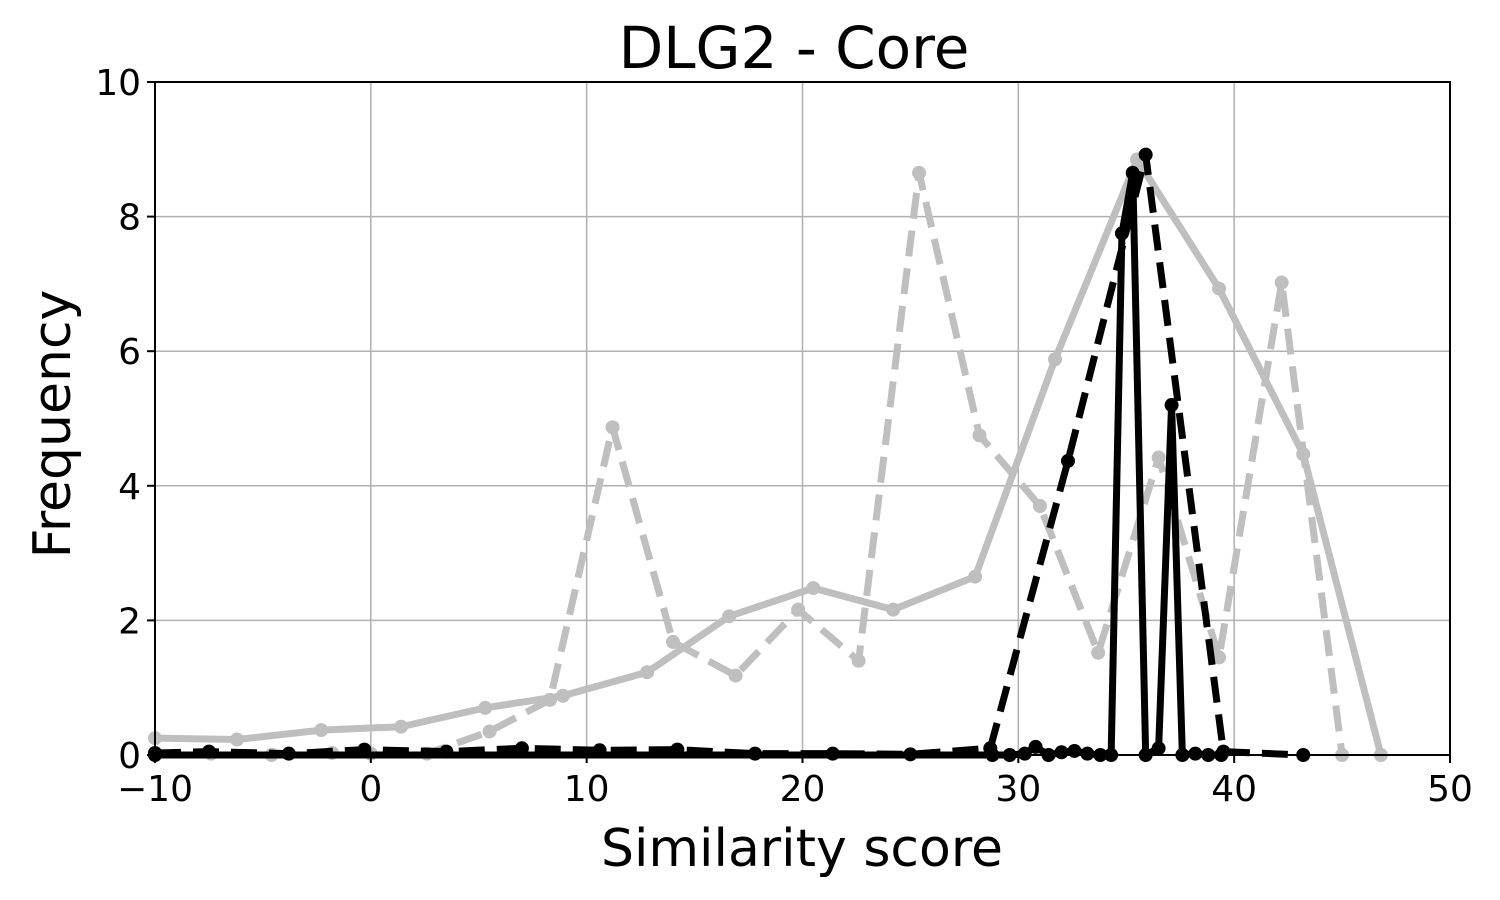  I want to click on y-tick-label: 8, so click(129, 218).